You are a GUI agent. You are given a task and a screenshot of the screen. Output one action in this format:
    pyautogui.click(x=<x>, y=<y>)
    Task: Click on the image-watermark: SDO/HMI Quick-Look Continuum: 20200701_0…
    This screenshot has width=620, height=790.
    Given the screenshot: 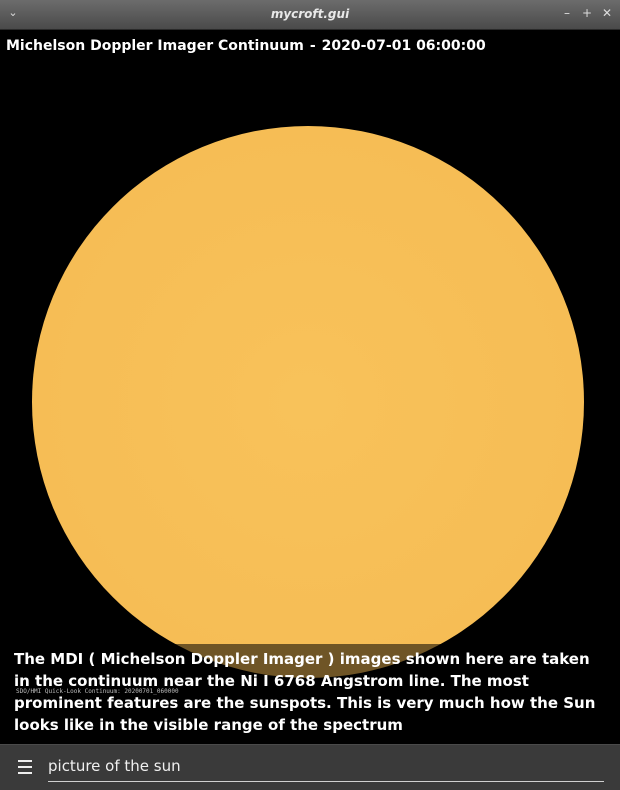 What is the action you would take?
    pyautogui.click(x=97, y=691)
    